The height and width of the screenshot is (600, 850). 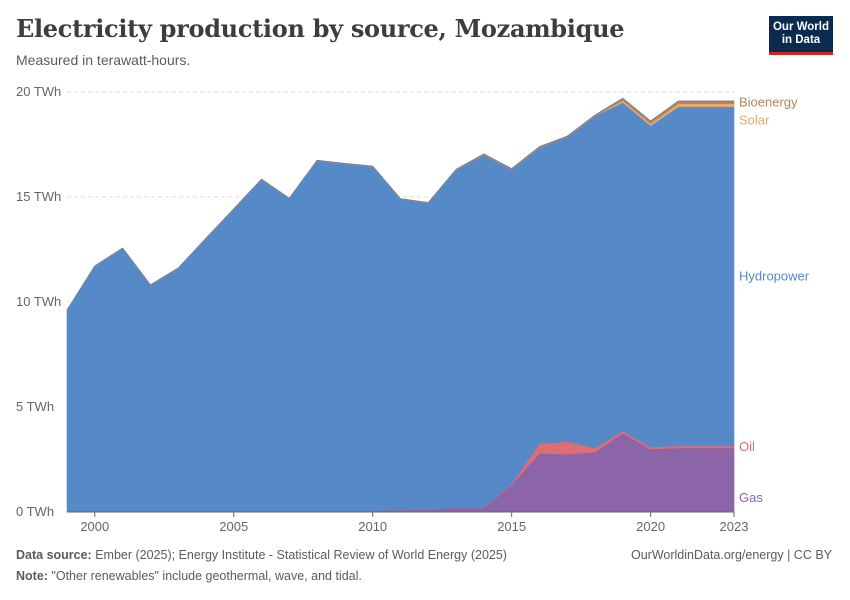 I want to click on series-label-oil: Oil, so click(x=747, y=446).